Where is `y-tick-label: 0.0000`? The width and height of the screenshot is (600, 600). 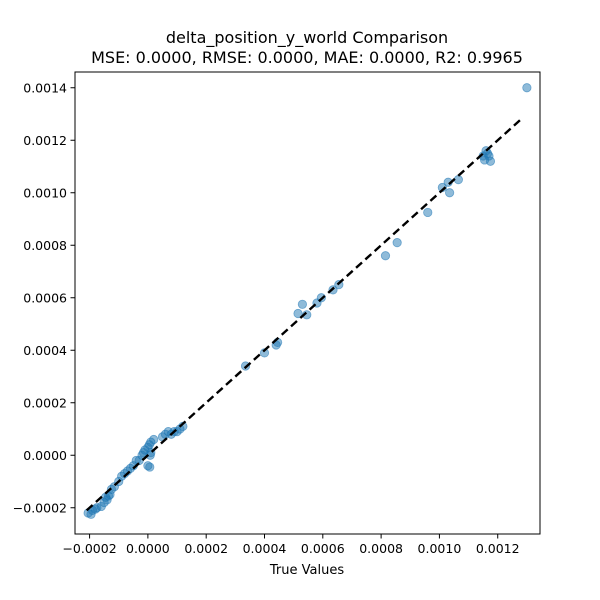 y-tick-label: 0.0000 is located at coordinates (45, 455).